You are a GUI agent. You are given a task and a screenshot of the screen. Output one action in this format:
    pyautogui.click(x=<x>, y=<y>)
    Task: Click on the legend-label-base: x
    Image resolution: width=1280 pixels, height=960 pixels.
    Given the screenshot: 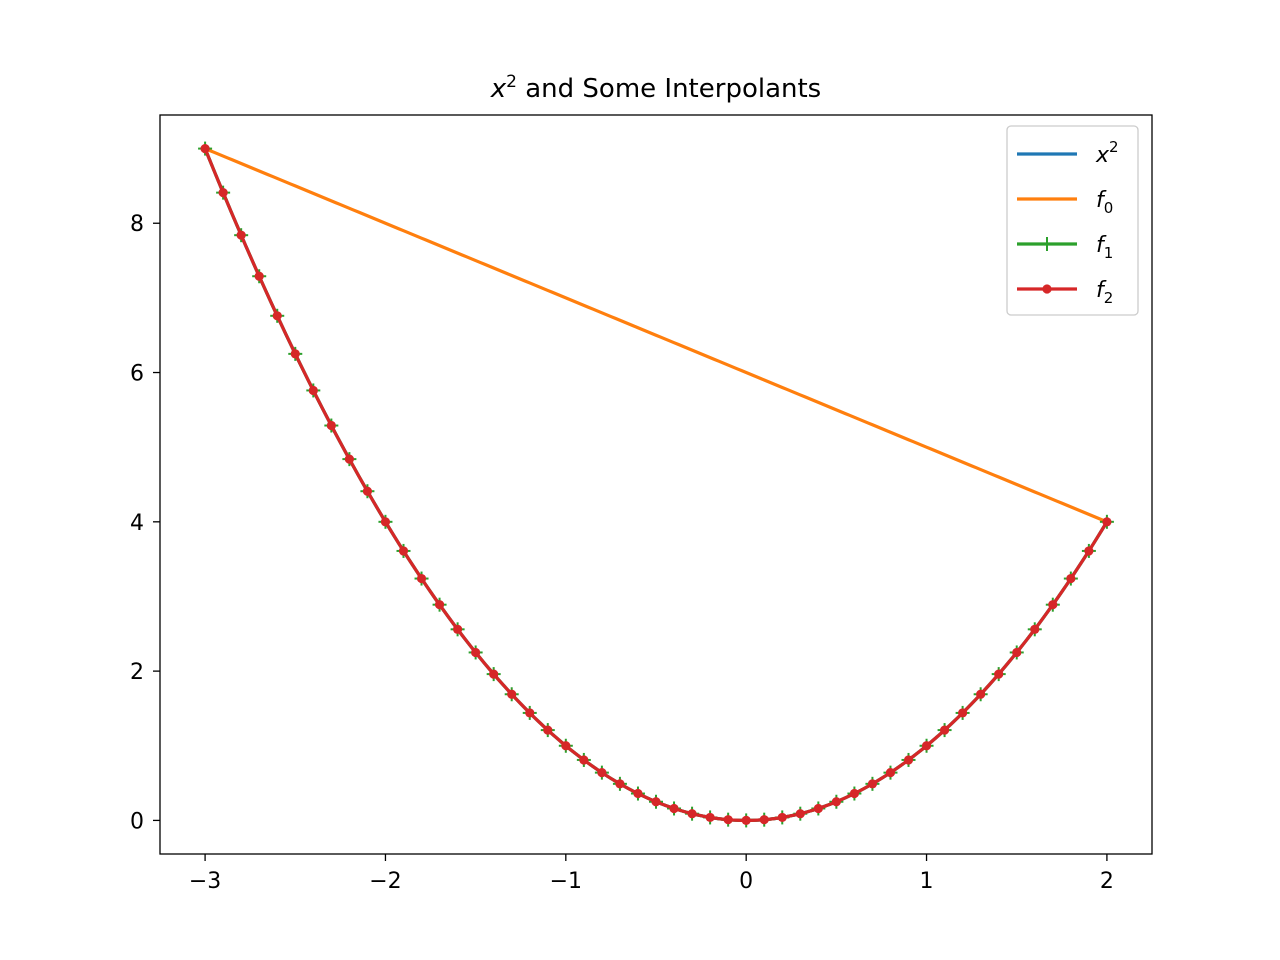 What is the action you would take?
    pyautogui.click(x=1102, y=155)
    